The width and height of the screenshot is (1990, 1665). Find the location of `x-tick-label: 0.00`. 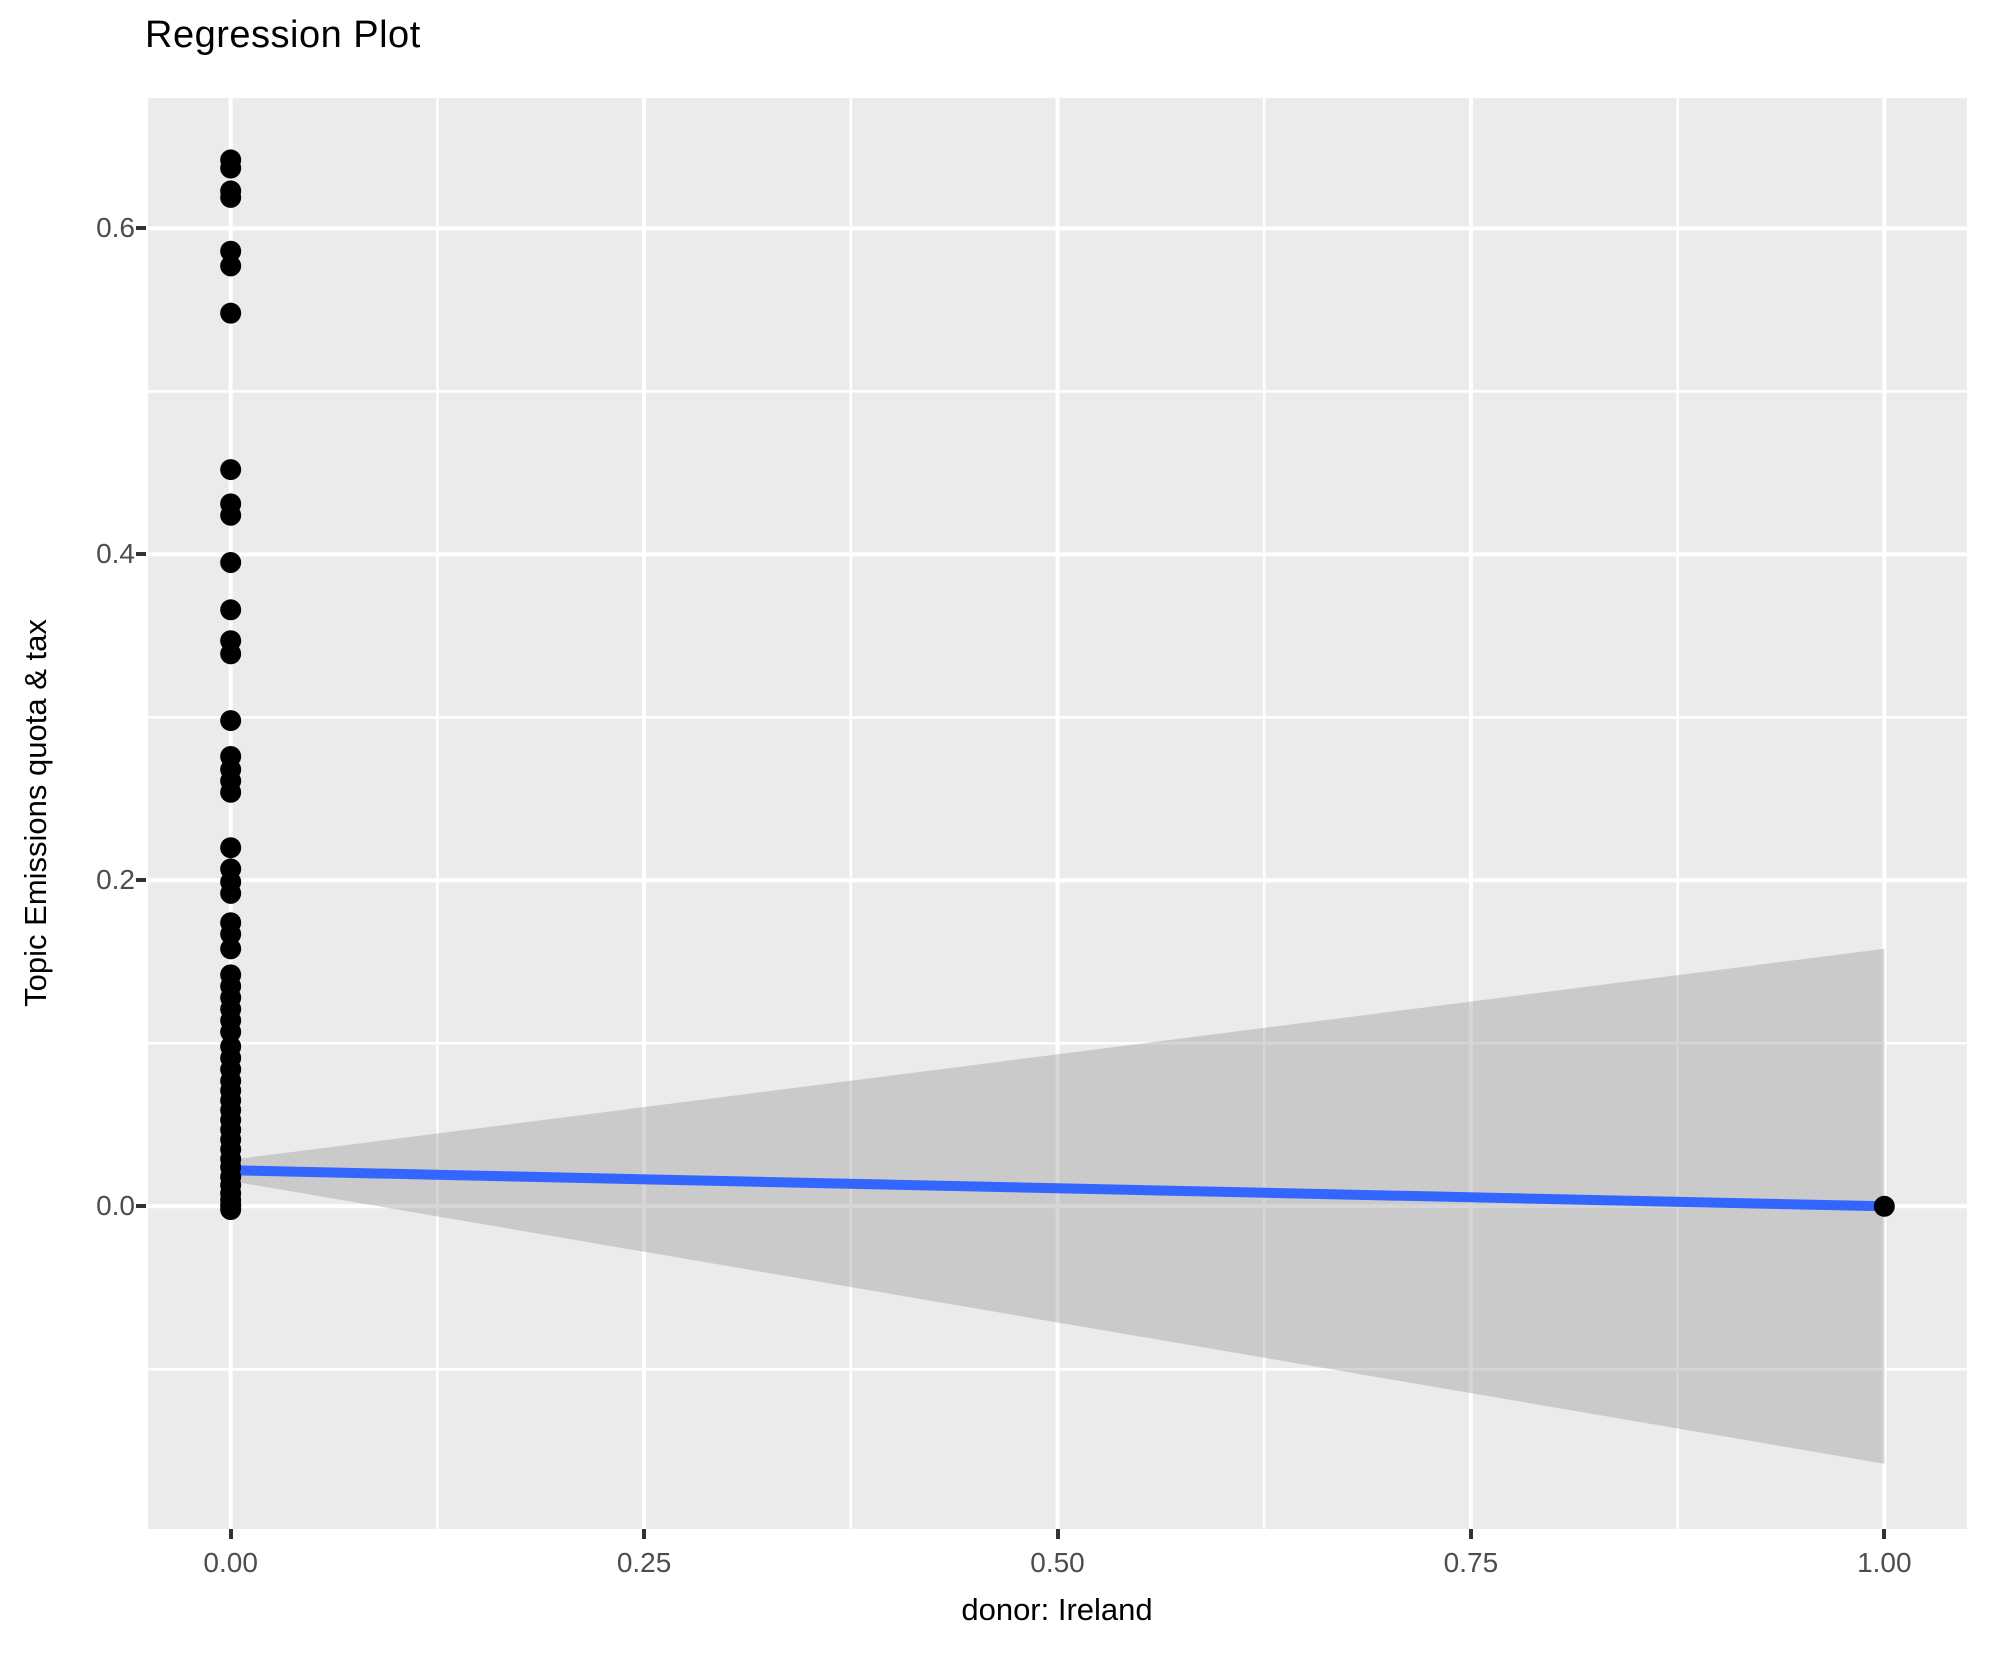

x-tick-label: 0.00 is located at coordinates (230, 1562).